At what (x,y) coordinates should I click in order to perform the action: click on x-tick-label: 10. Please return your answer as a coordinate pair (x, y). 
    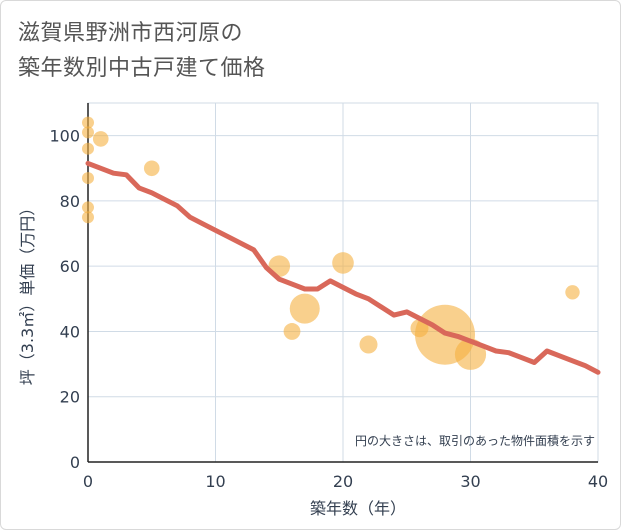
    Looking at the image, I should click on (215, 481).